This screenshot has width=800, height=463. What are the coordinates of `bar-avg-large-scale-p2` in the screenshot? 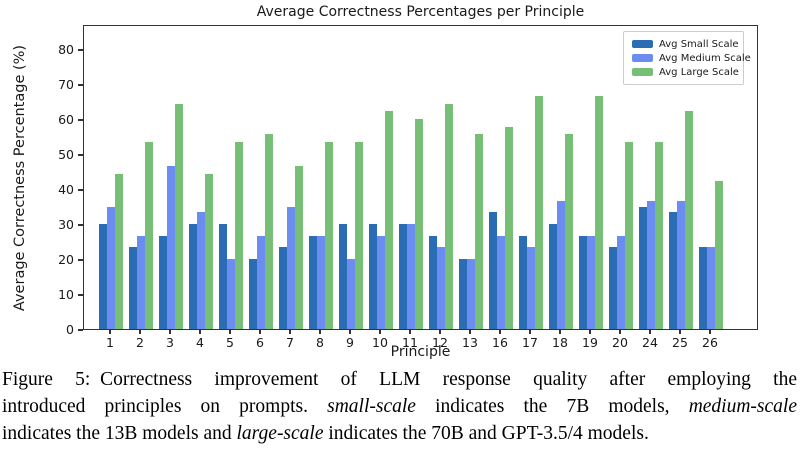 It's located at (149, 235).